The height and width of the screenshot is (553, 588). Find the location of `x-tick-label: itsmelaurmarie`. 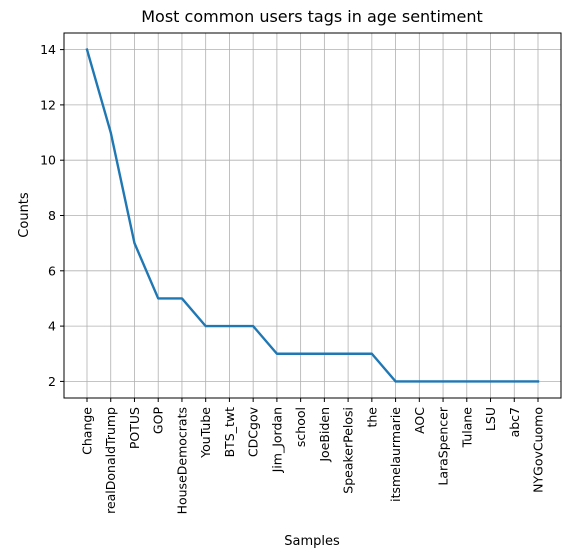

x-tick-label: itsmelaurmarie is located at coordinates (395, 454).